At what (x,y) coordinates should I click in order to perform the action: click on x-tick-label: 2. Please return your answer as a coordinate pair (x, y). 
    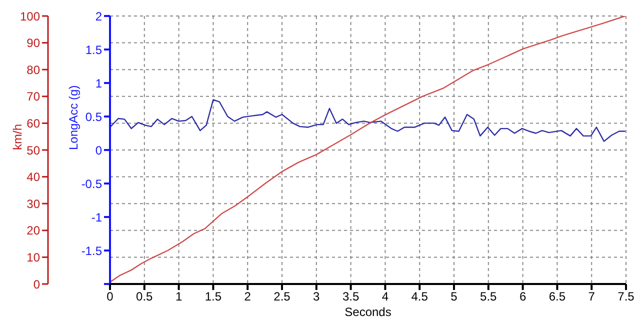
    Looking at the image, I should click on (248, 297).